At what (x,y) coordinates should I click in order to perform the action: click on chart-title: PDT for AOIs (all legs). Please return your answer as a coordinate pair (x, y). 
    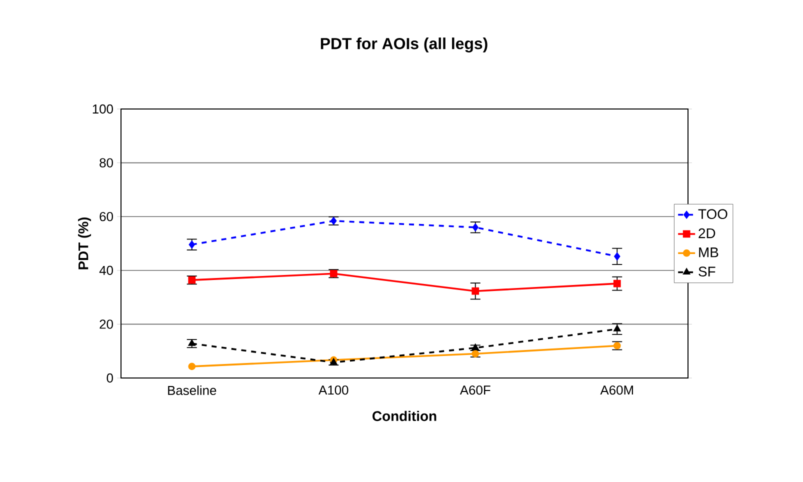
    Looking at the image, I should click on (404, 45).